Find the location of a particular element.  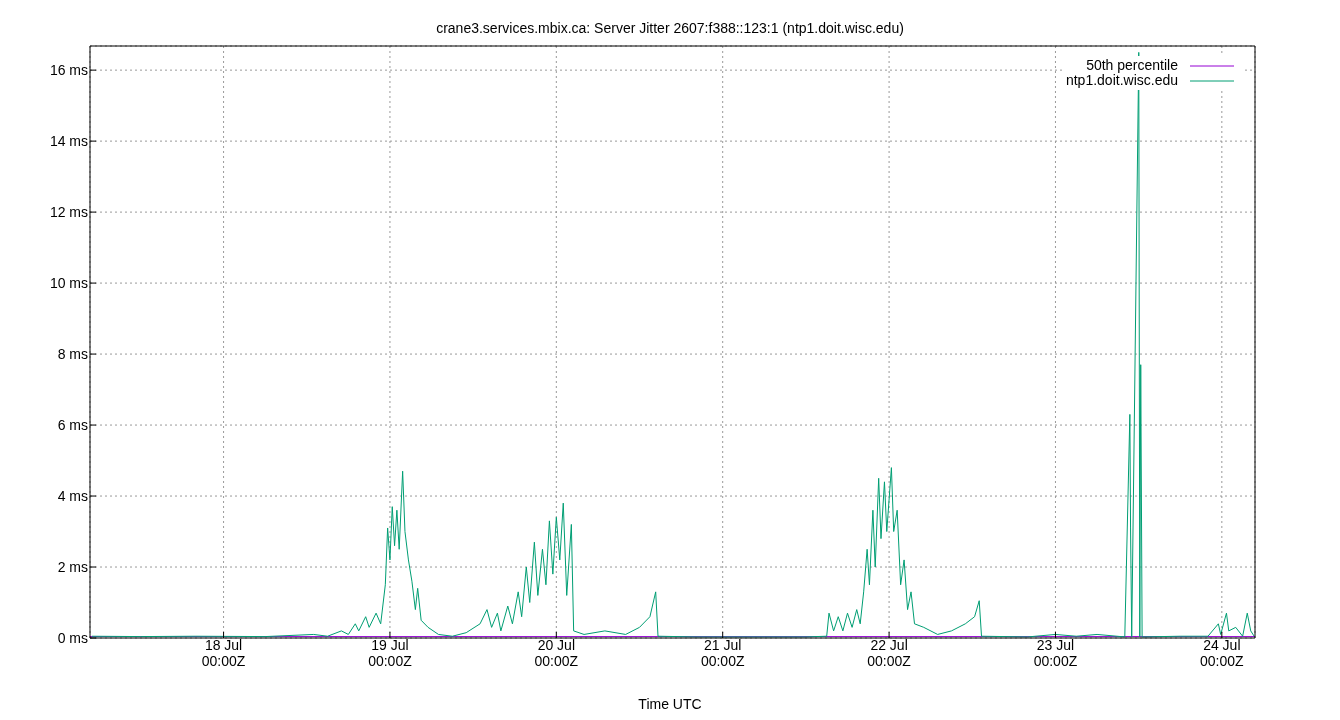

legend-label: ntp1.doit.wisc.edu is located at coordinates (1121, 80).